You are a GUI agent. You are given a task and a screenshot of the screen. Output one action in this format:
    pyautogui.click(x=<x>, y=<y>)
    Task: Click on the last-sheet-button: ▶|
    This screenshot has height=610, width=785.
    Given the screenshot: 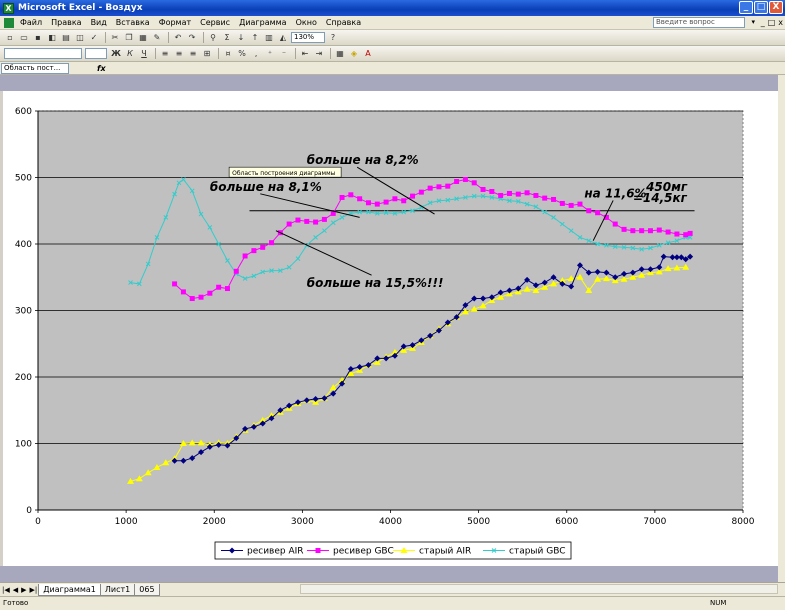 What is the action you would take?
    pyautogui.click(x=33, y=589)
    